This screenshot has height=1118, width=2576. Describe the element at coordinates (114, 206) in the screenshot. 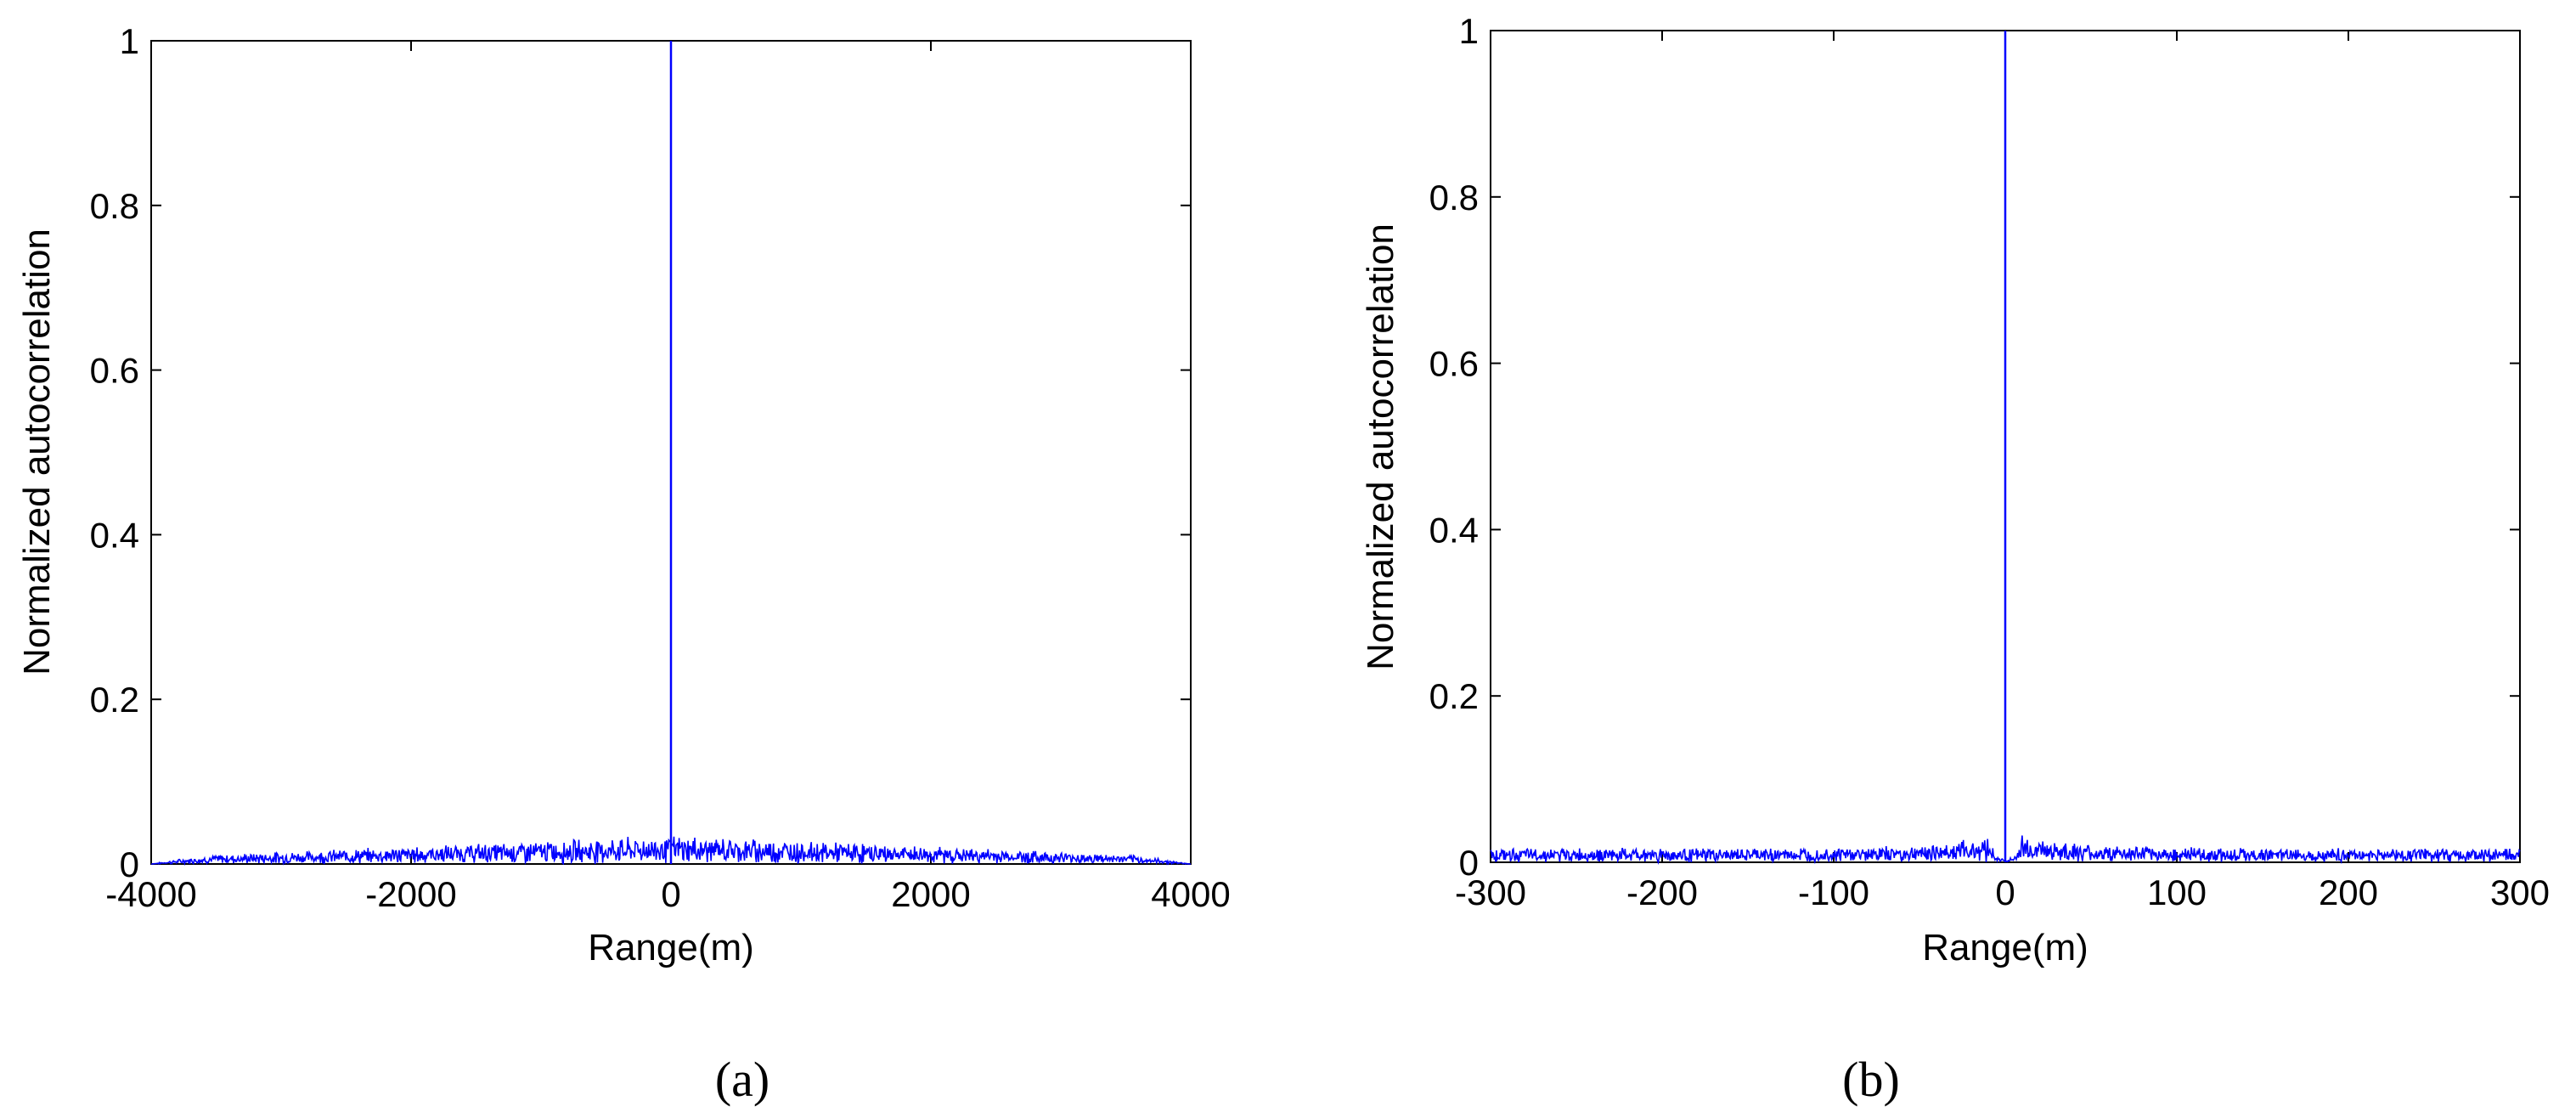

I see `panel-a-y-tick-label-4: 0.8` at that location.